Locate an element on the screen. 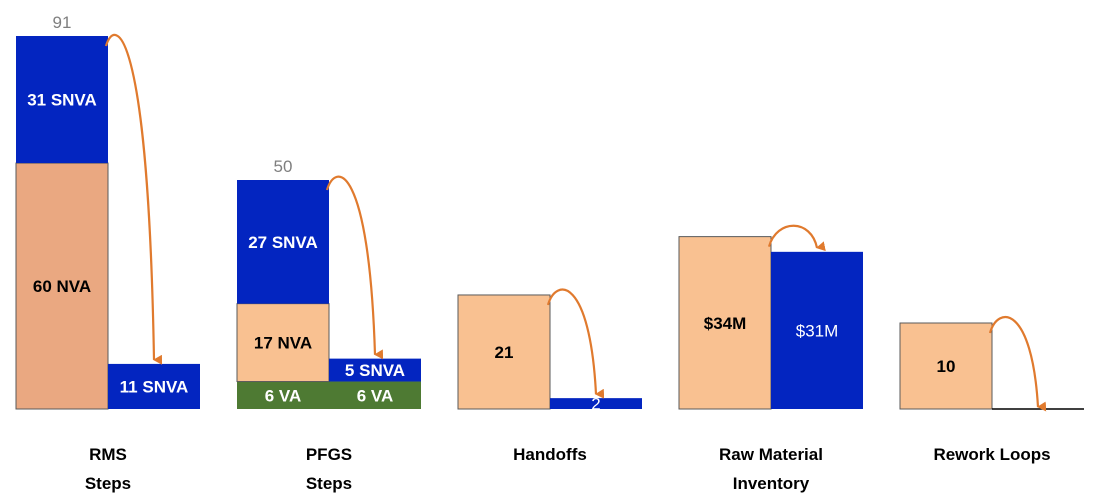  data-label-before-g1-s1: 17 NVA is located at coordinates (283, 343).